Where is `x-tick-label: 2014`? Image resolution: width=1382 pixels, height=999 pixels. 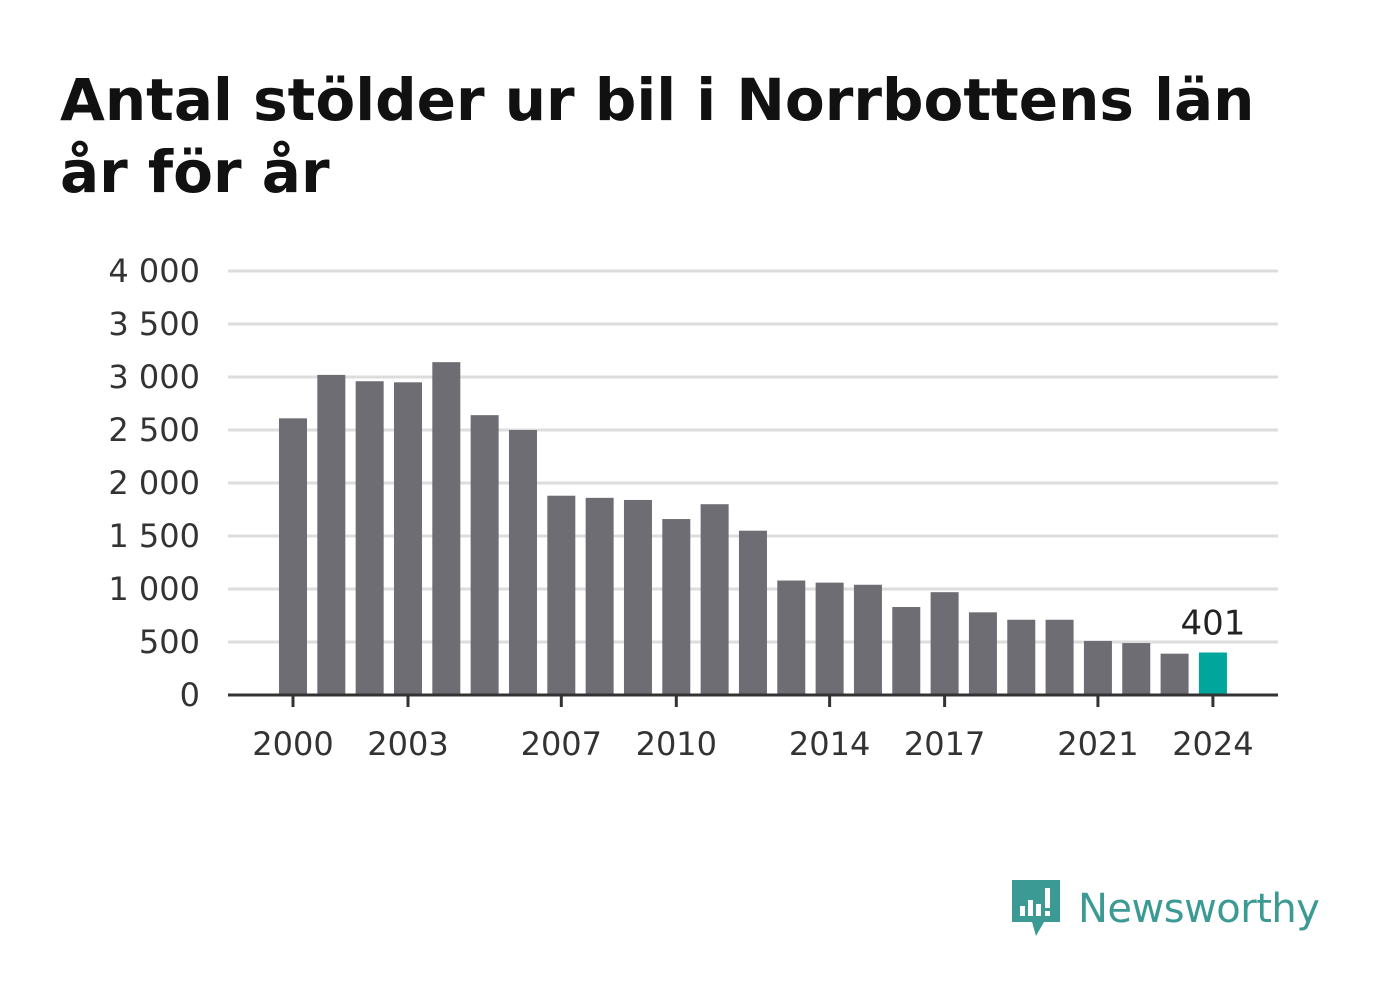
x-tick-label: 2014 is located at coordinates (829, 744).